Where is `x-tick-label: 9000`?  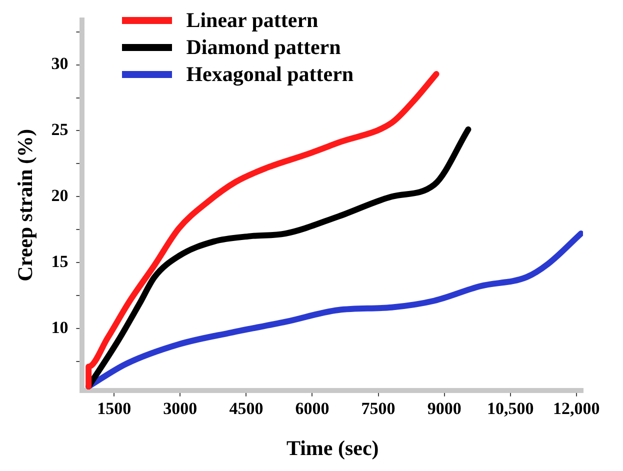
x-tick-label: 9000 is located at coordinates (444, 408).